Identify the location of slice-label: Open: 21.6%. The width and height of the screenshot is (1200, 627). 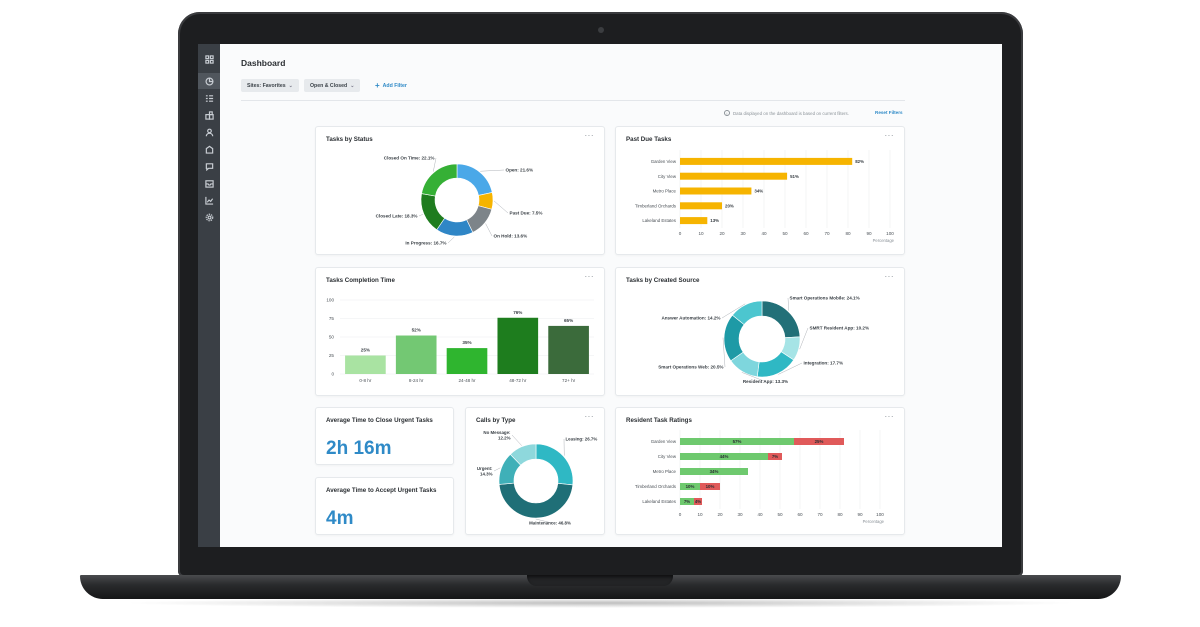
(520, 170).